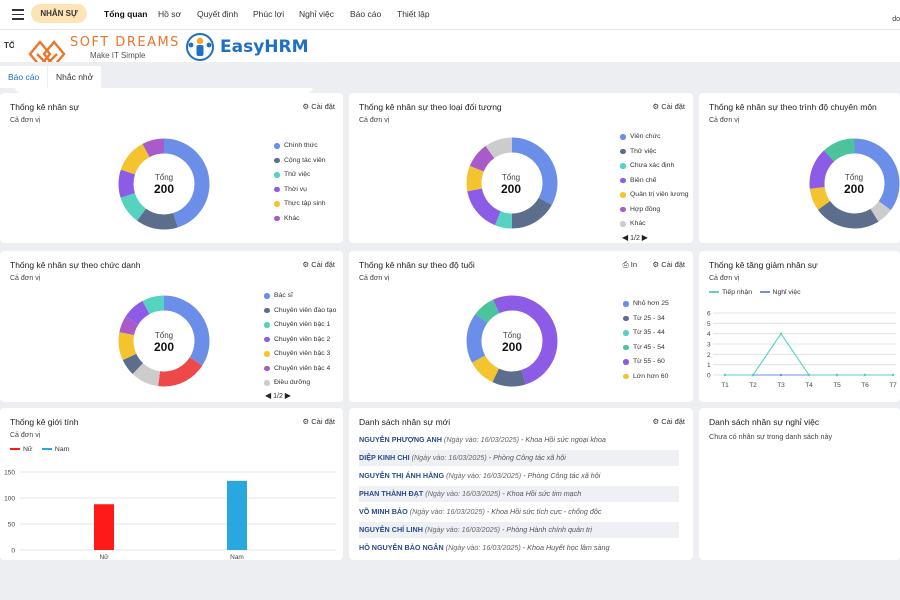  I want to click on employee-name: PHAN THÀNH ĐẠT, so click(391, 493).